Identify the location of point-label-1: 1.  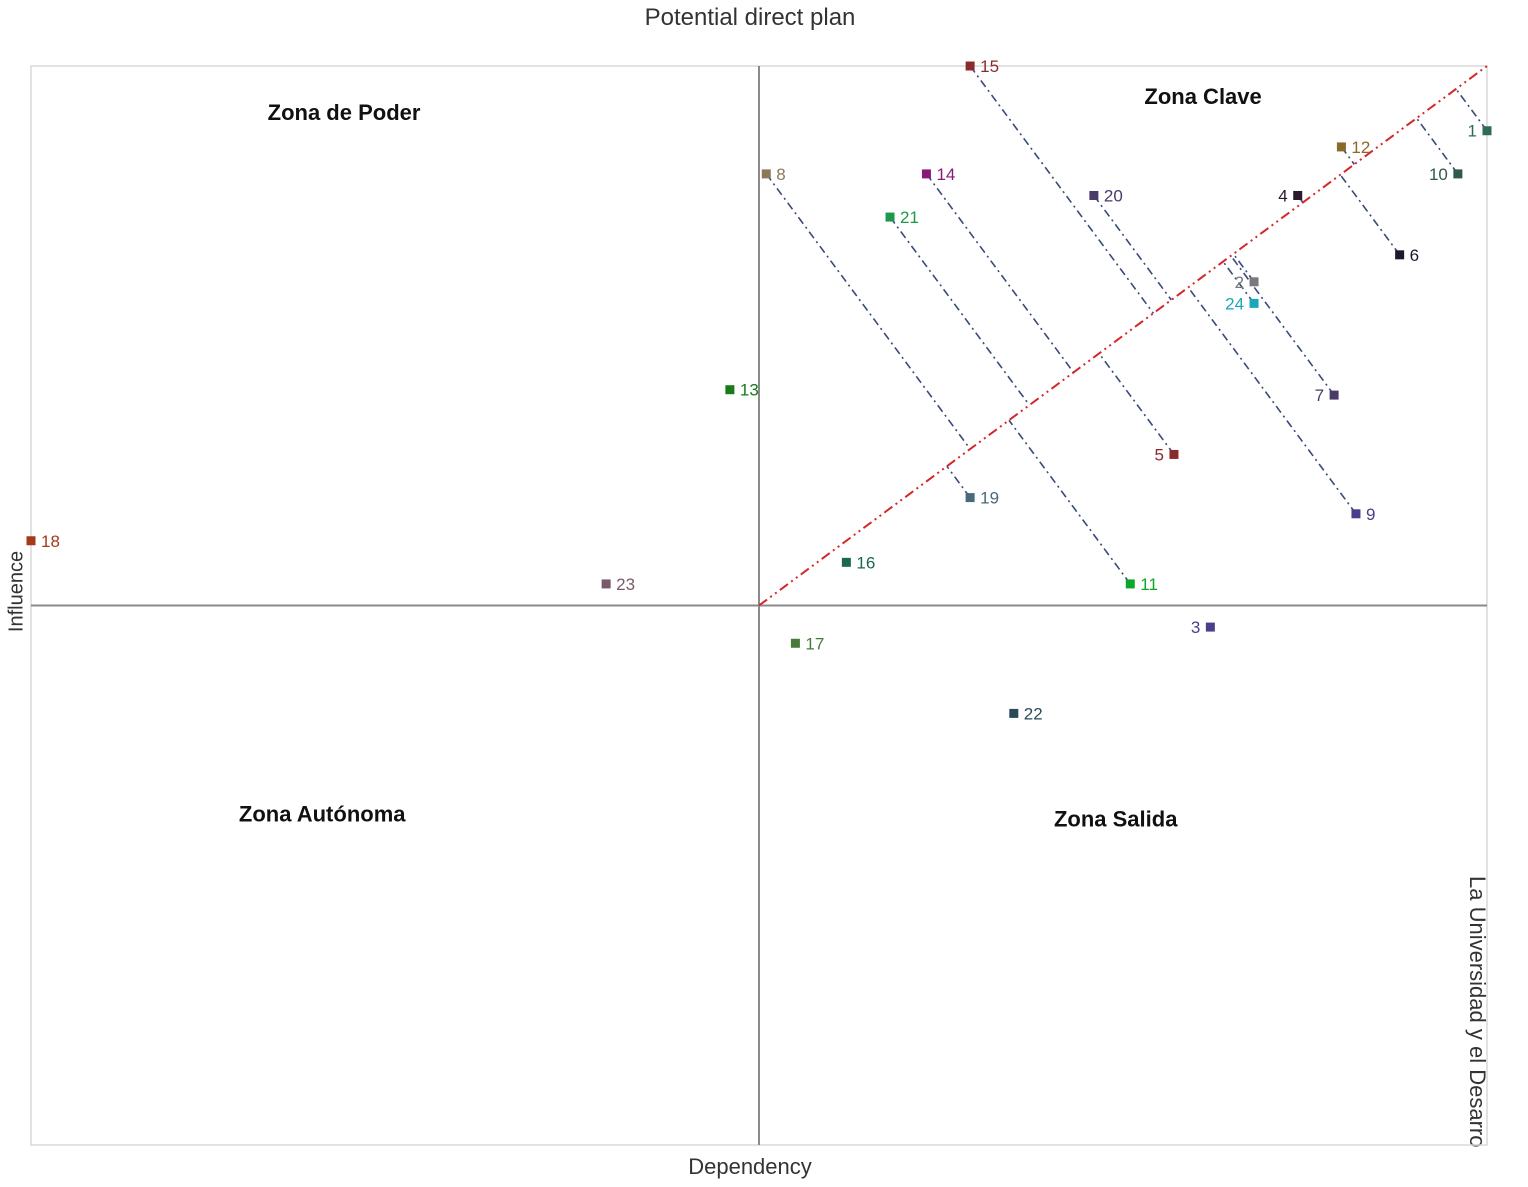
(1472, 131).